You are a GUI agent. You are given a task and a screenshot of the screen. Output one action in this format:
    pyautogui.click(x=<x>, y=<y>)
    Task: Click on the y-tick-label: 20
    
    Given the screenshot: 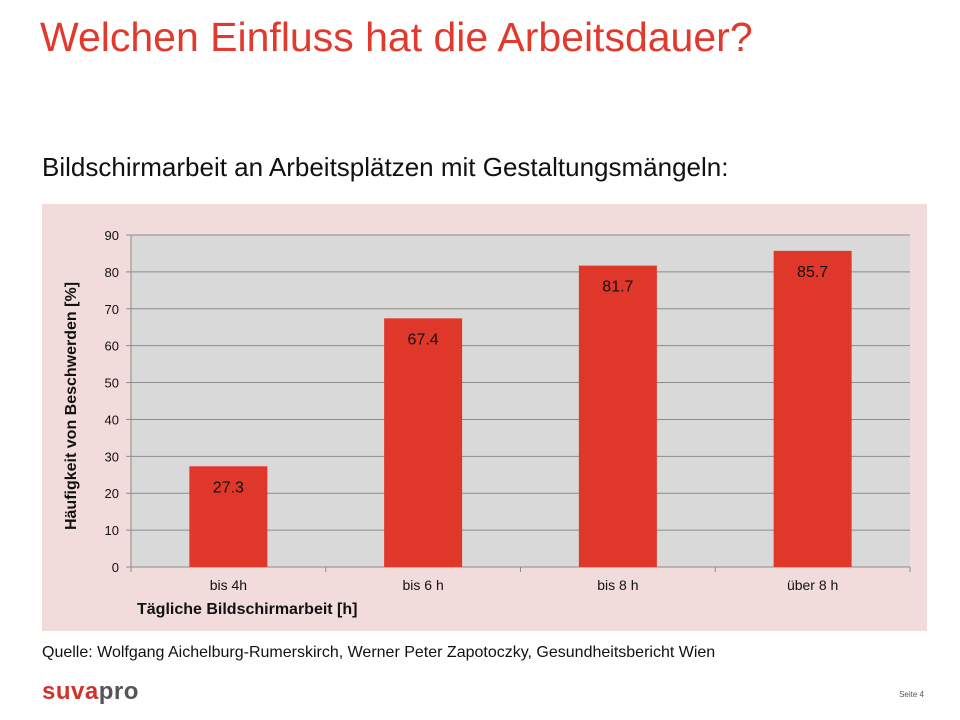 What is the action you would take?
    pyautogui.click(x=112, y=493)
    